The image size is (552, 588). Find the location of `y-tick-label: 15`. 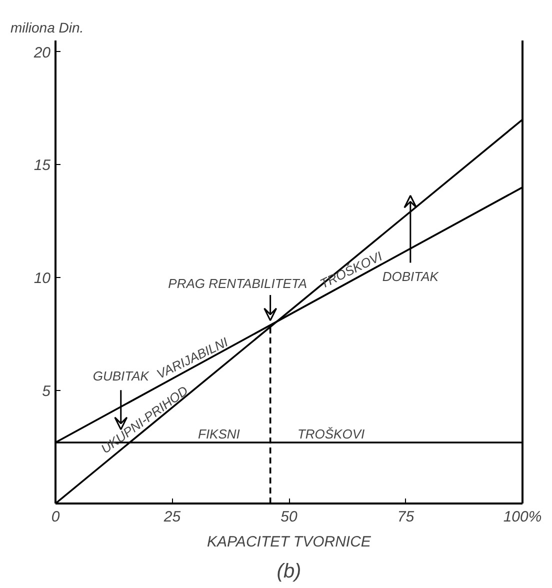

y-tick-label: 15 is located at coordinates (43, 165).